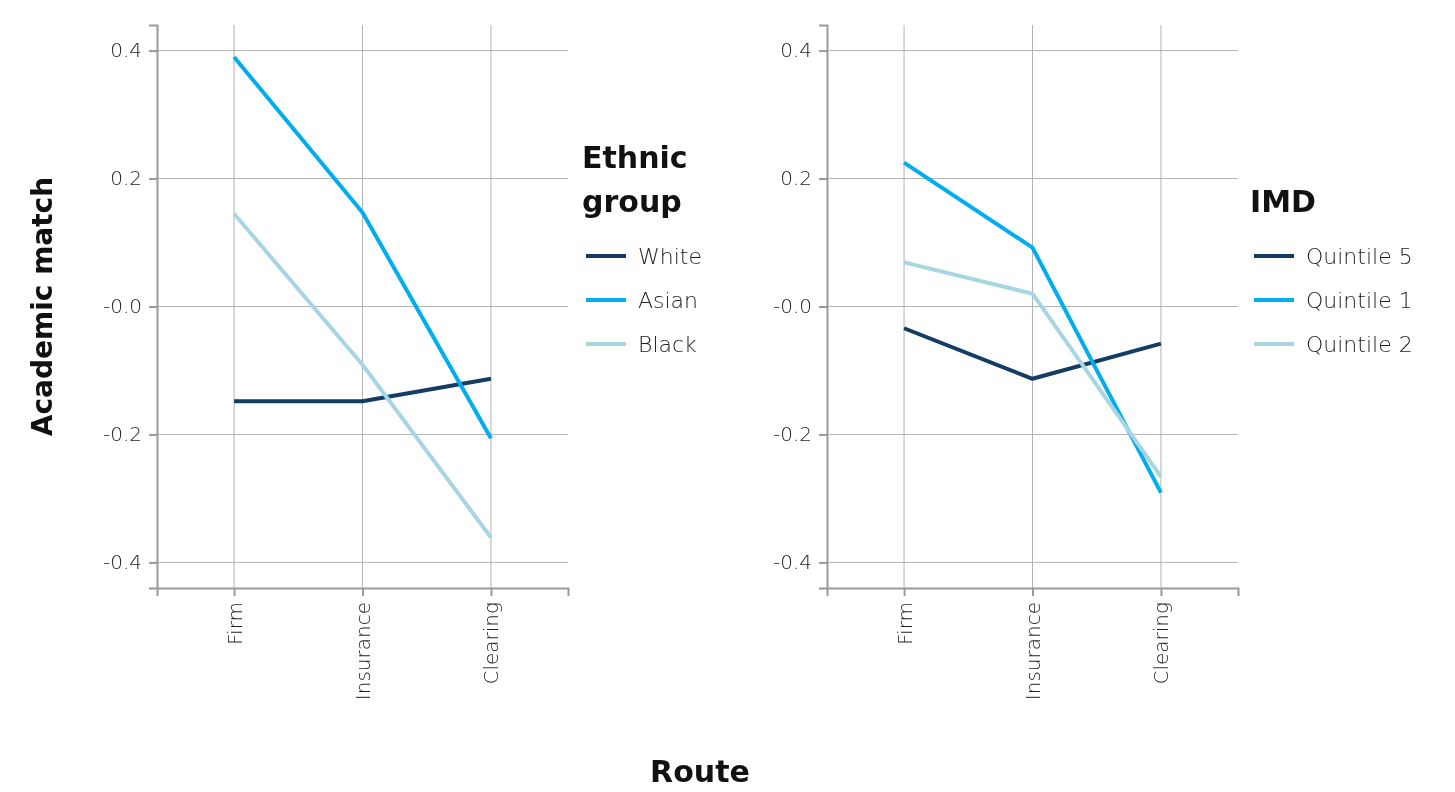  I want to click on legend-title: IMD, so click(1283, 201).